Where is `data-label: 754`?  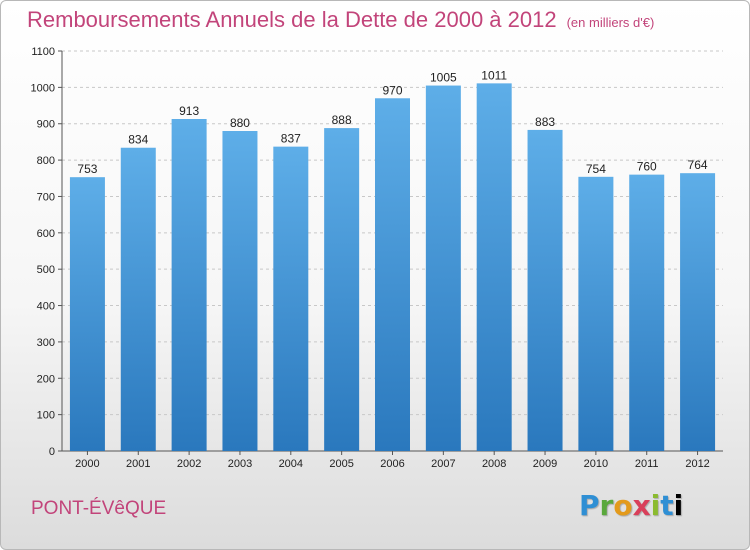 data-label: 754 is located at coordinates (596, 169).